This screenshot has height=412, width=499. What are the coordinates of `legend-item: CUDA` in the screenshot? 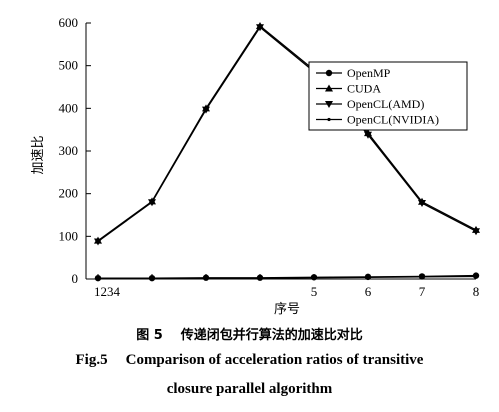 It's located at (348, 89).